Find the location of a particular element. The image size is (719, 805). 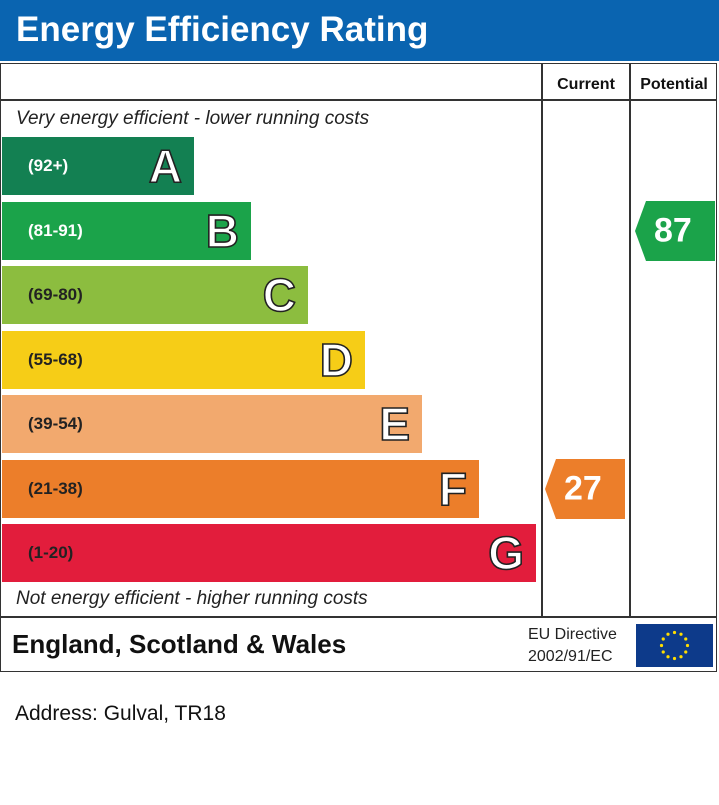

band-g: (1-20) G is located at coordinates (269, 553).